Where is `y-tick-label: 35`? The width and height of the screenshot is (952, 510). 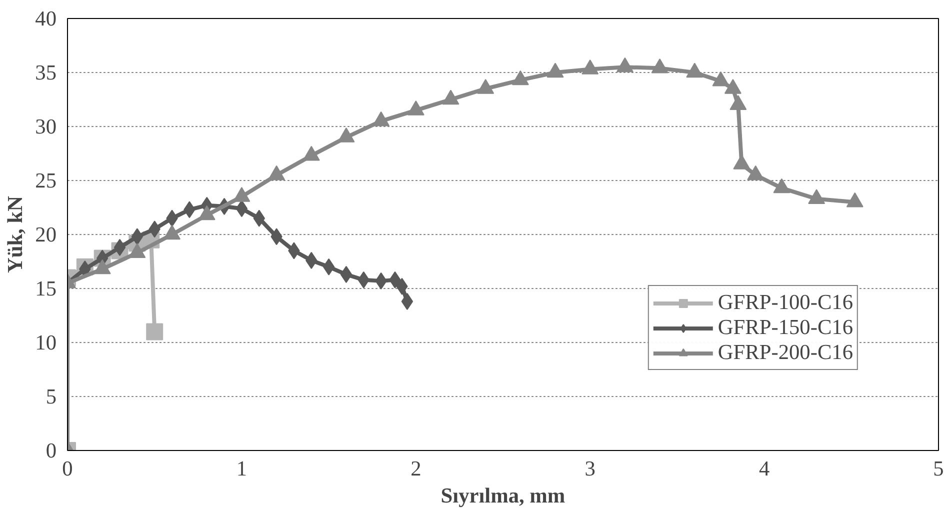 y-tick-label: 35 is located at coordinates (45, 72).